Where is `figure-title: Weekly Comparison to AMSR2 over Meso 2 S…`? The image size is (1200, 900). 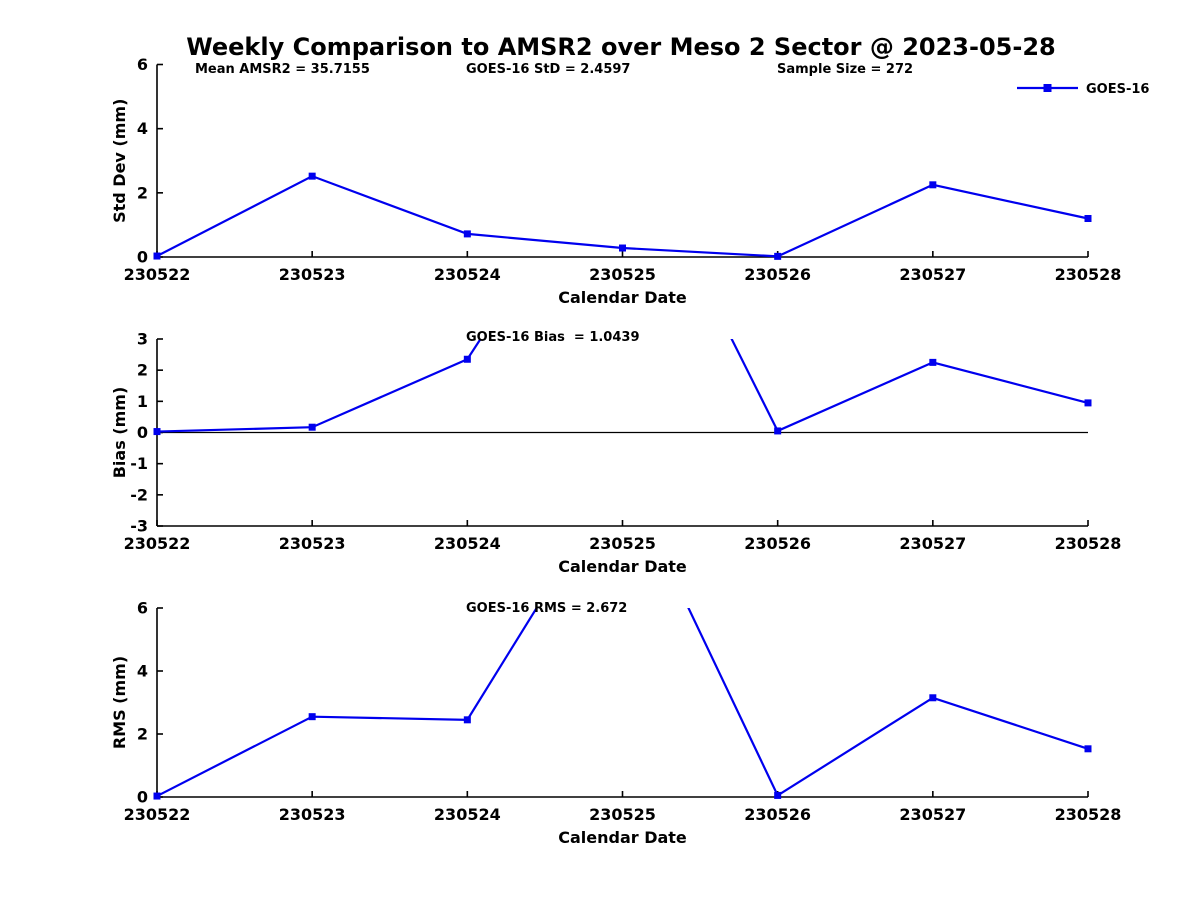 figure-title: Weekly Comparison to AMSR2 over Meso 2 S… is located at coordinates (620, 47).